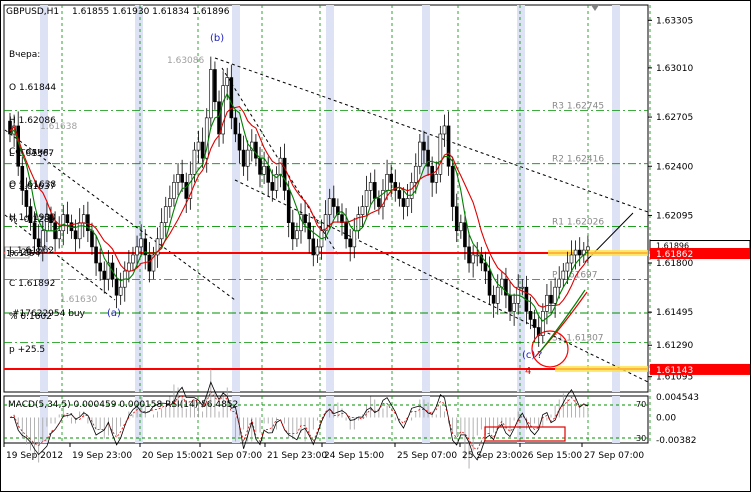 This screenshot has height=492, width=751. What do you see at coordinates (492, 456) in the screenshot?
I see `time-label: 25 Sep 23:00` at bounding box center [492, 456].